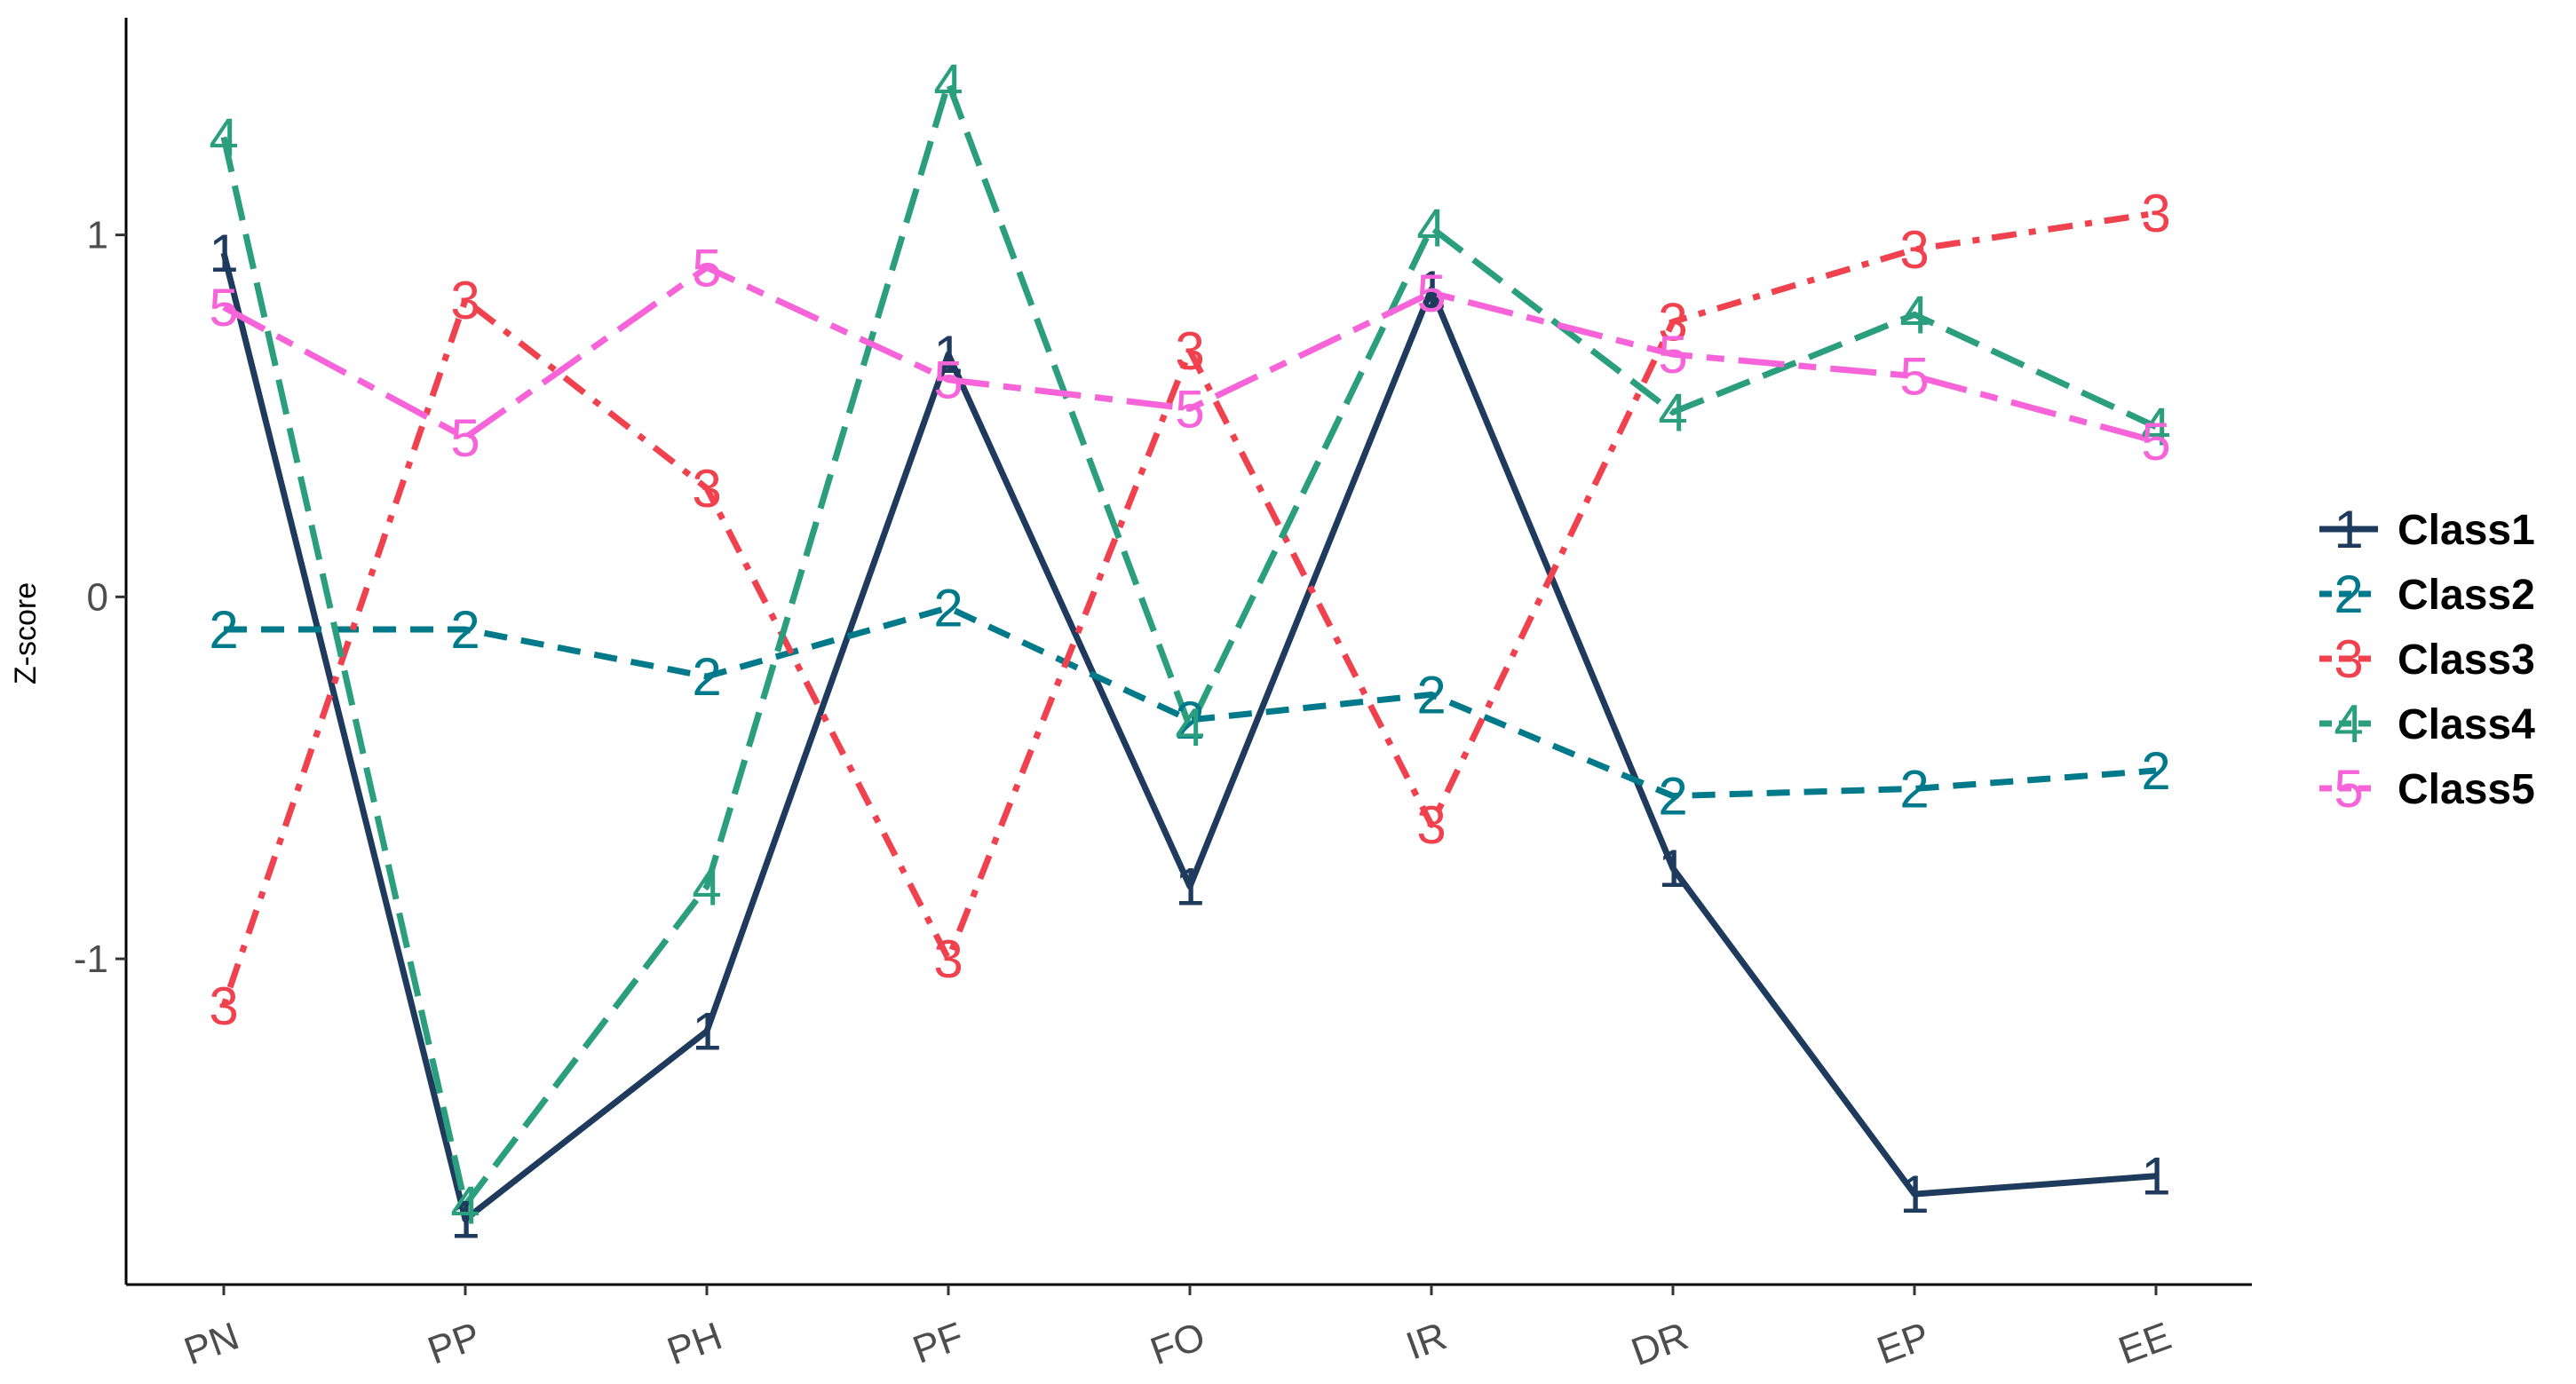 The image size is (2576, 1384). Describe the element at coordinates (948, 83) in the screenshot. I see `point-class4-pf: 4` at that location.